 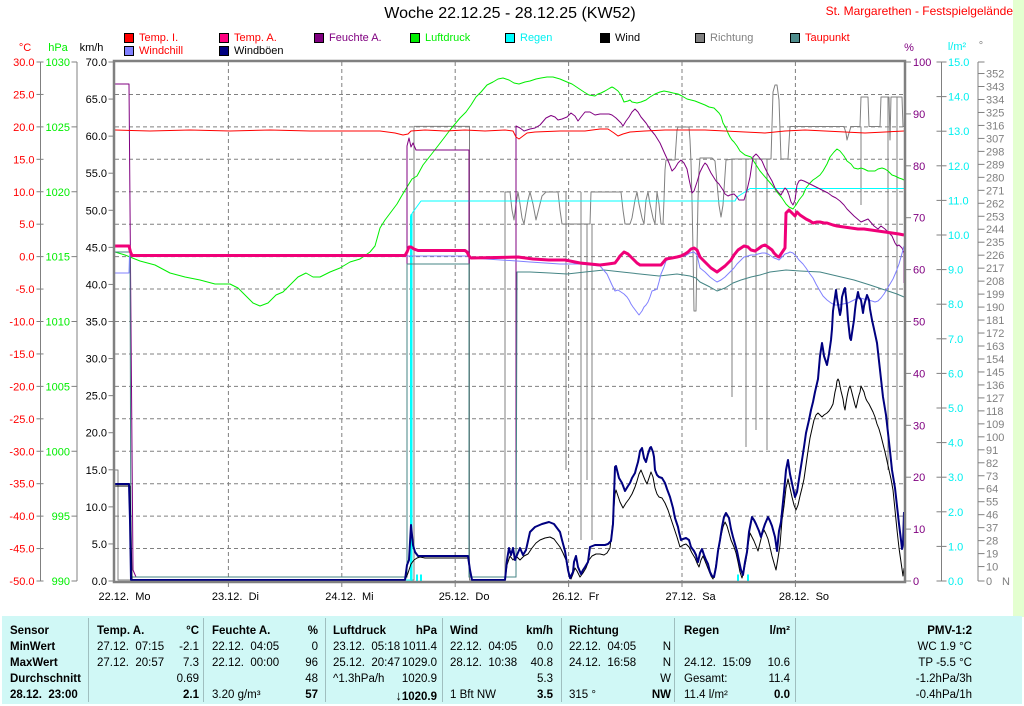 What do you see at coordinates (58, 323) in the screenshot?
I see `svg-text: 1010` at bounding box center [58, 323].